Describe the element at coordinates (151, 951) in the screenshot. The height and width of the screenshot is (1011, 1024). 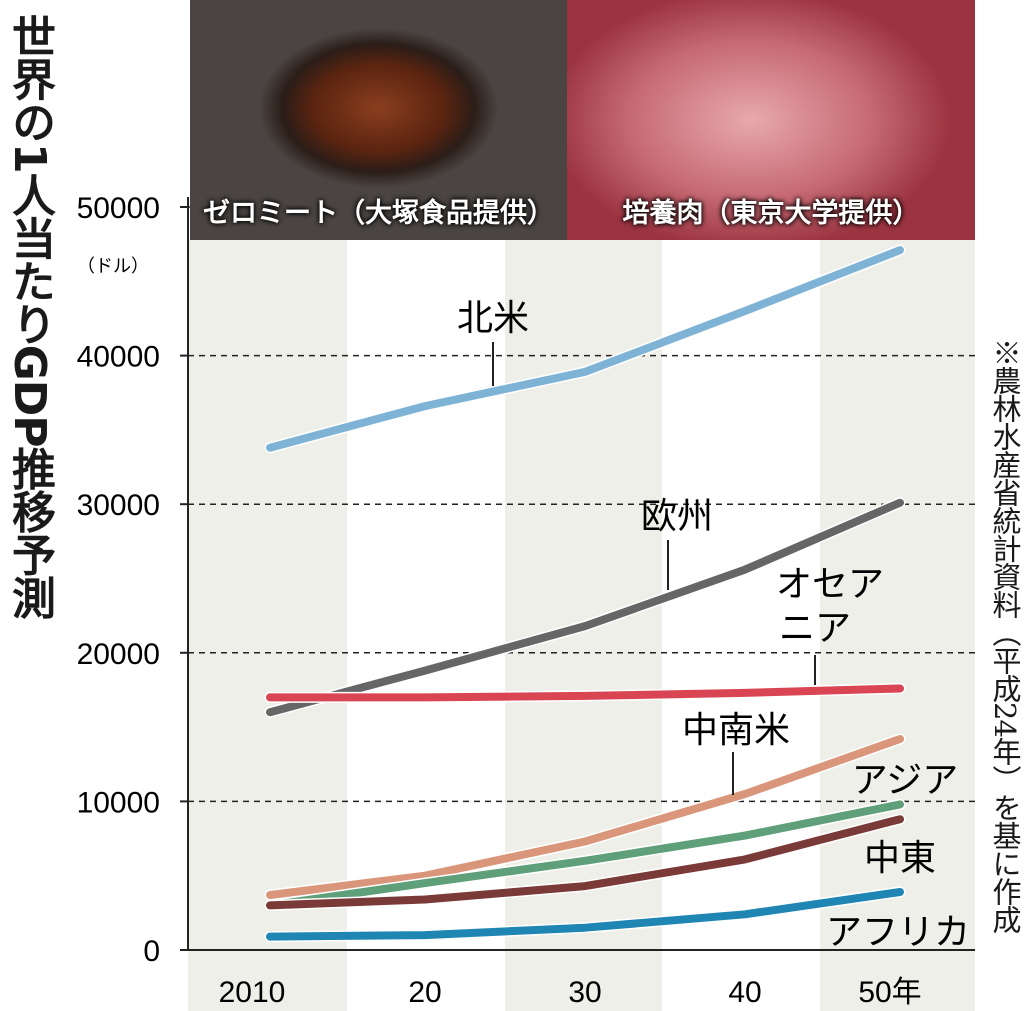
I see `y-tick-label: 0` at that location.